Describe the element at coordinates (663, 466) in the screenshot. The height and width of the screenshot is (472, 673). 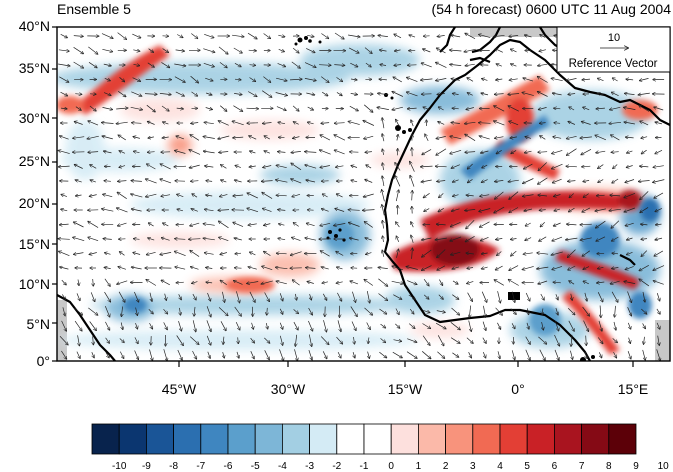
I see `colorbar-label: 10` at that location.